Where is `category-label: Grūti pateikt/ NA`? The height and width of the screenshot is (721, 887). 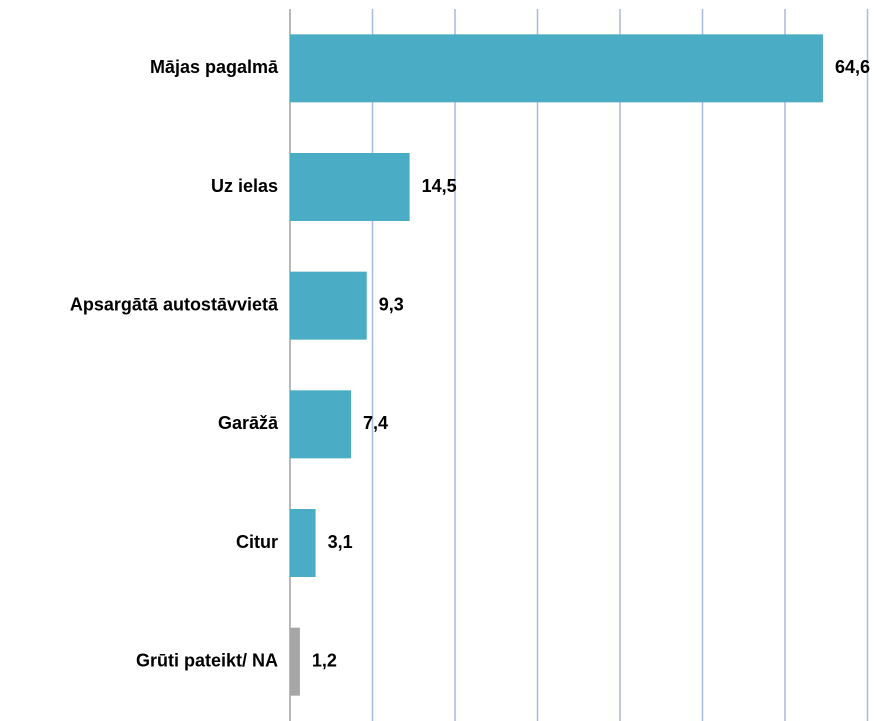
category-label: Grūti pateikt/ NA is located at coordinates (207, 660).